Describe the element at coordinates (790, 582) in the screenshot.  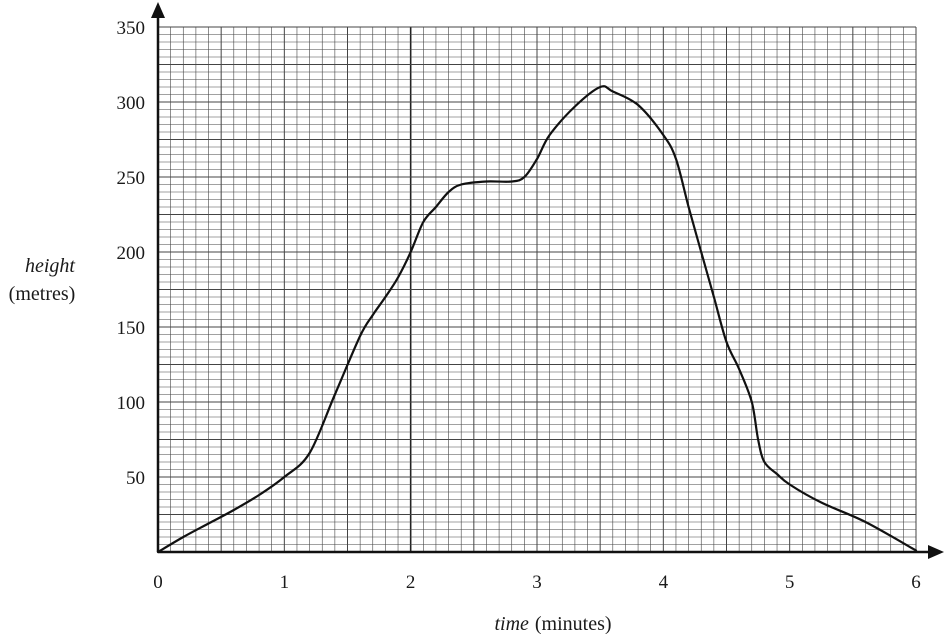
I see `x-tick-label: 5` at that location.